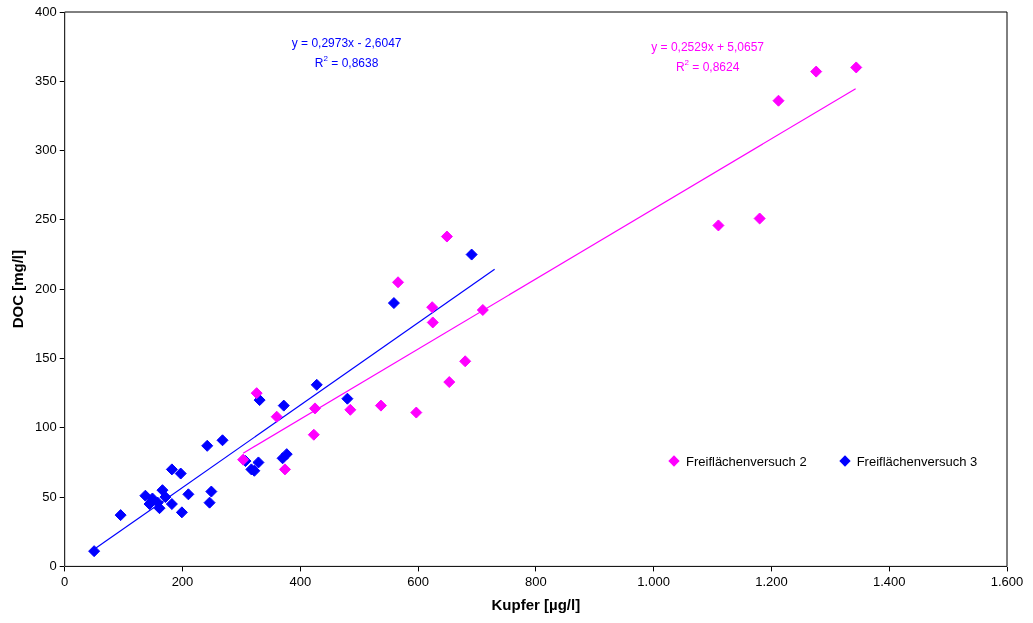  What do you see at coordinates (45, 427) in the screenshot?
I see `y-tick-label: 100` at bounding box center [45, 427].